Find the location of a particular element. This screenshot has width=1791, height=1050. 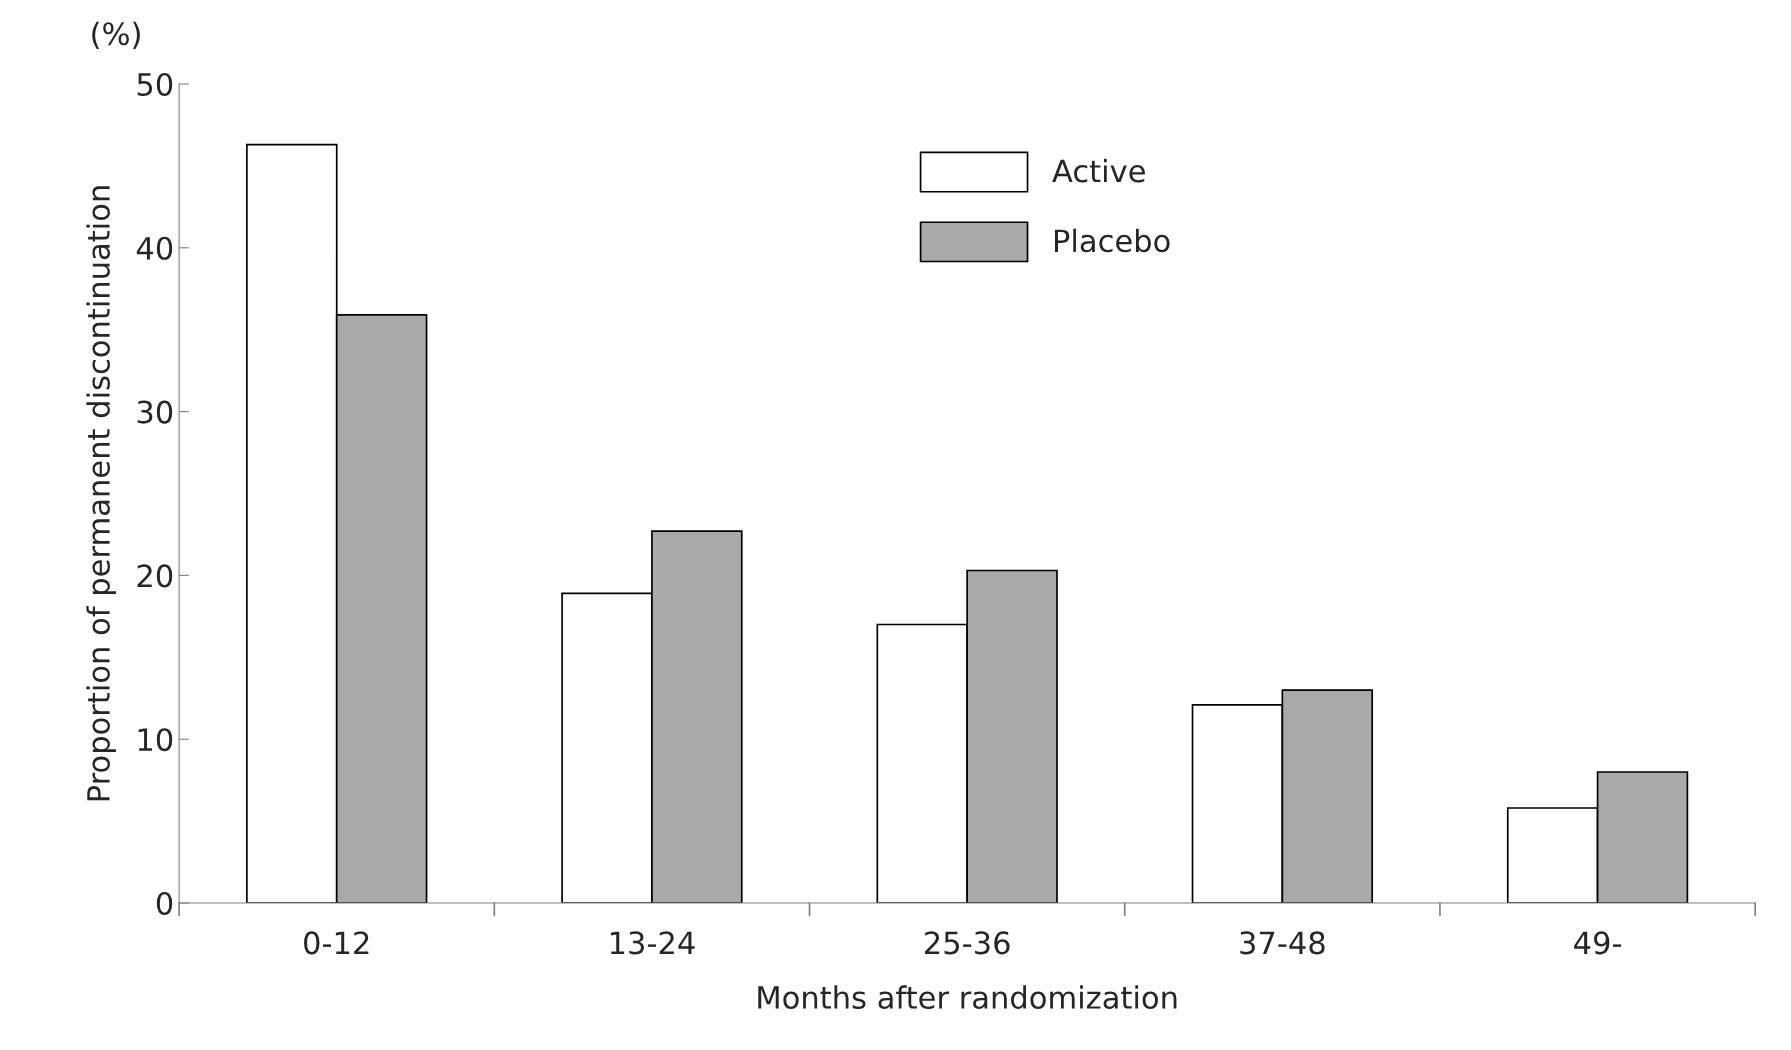

y-tick-label: 0 is located at coordinates (164, 903).